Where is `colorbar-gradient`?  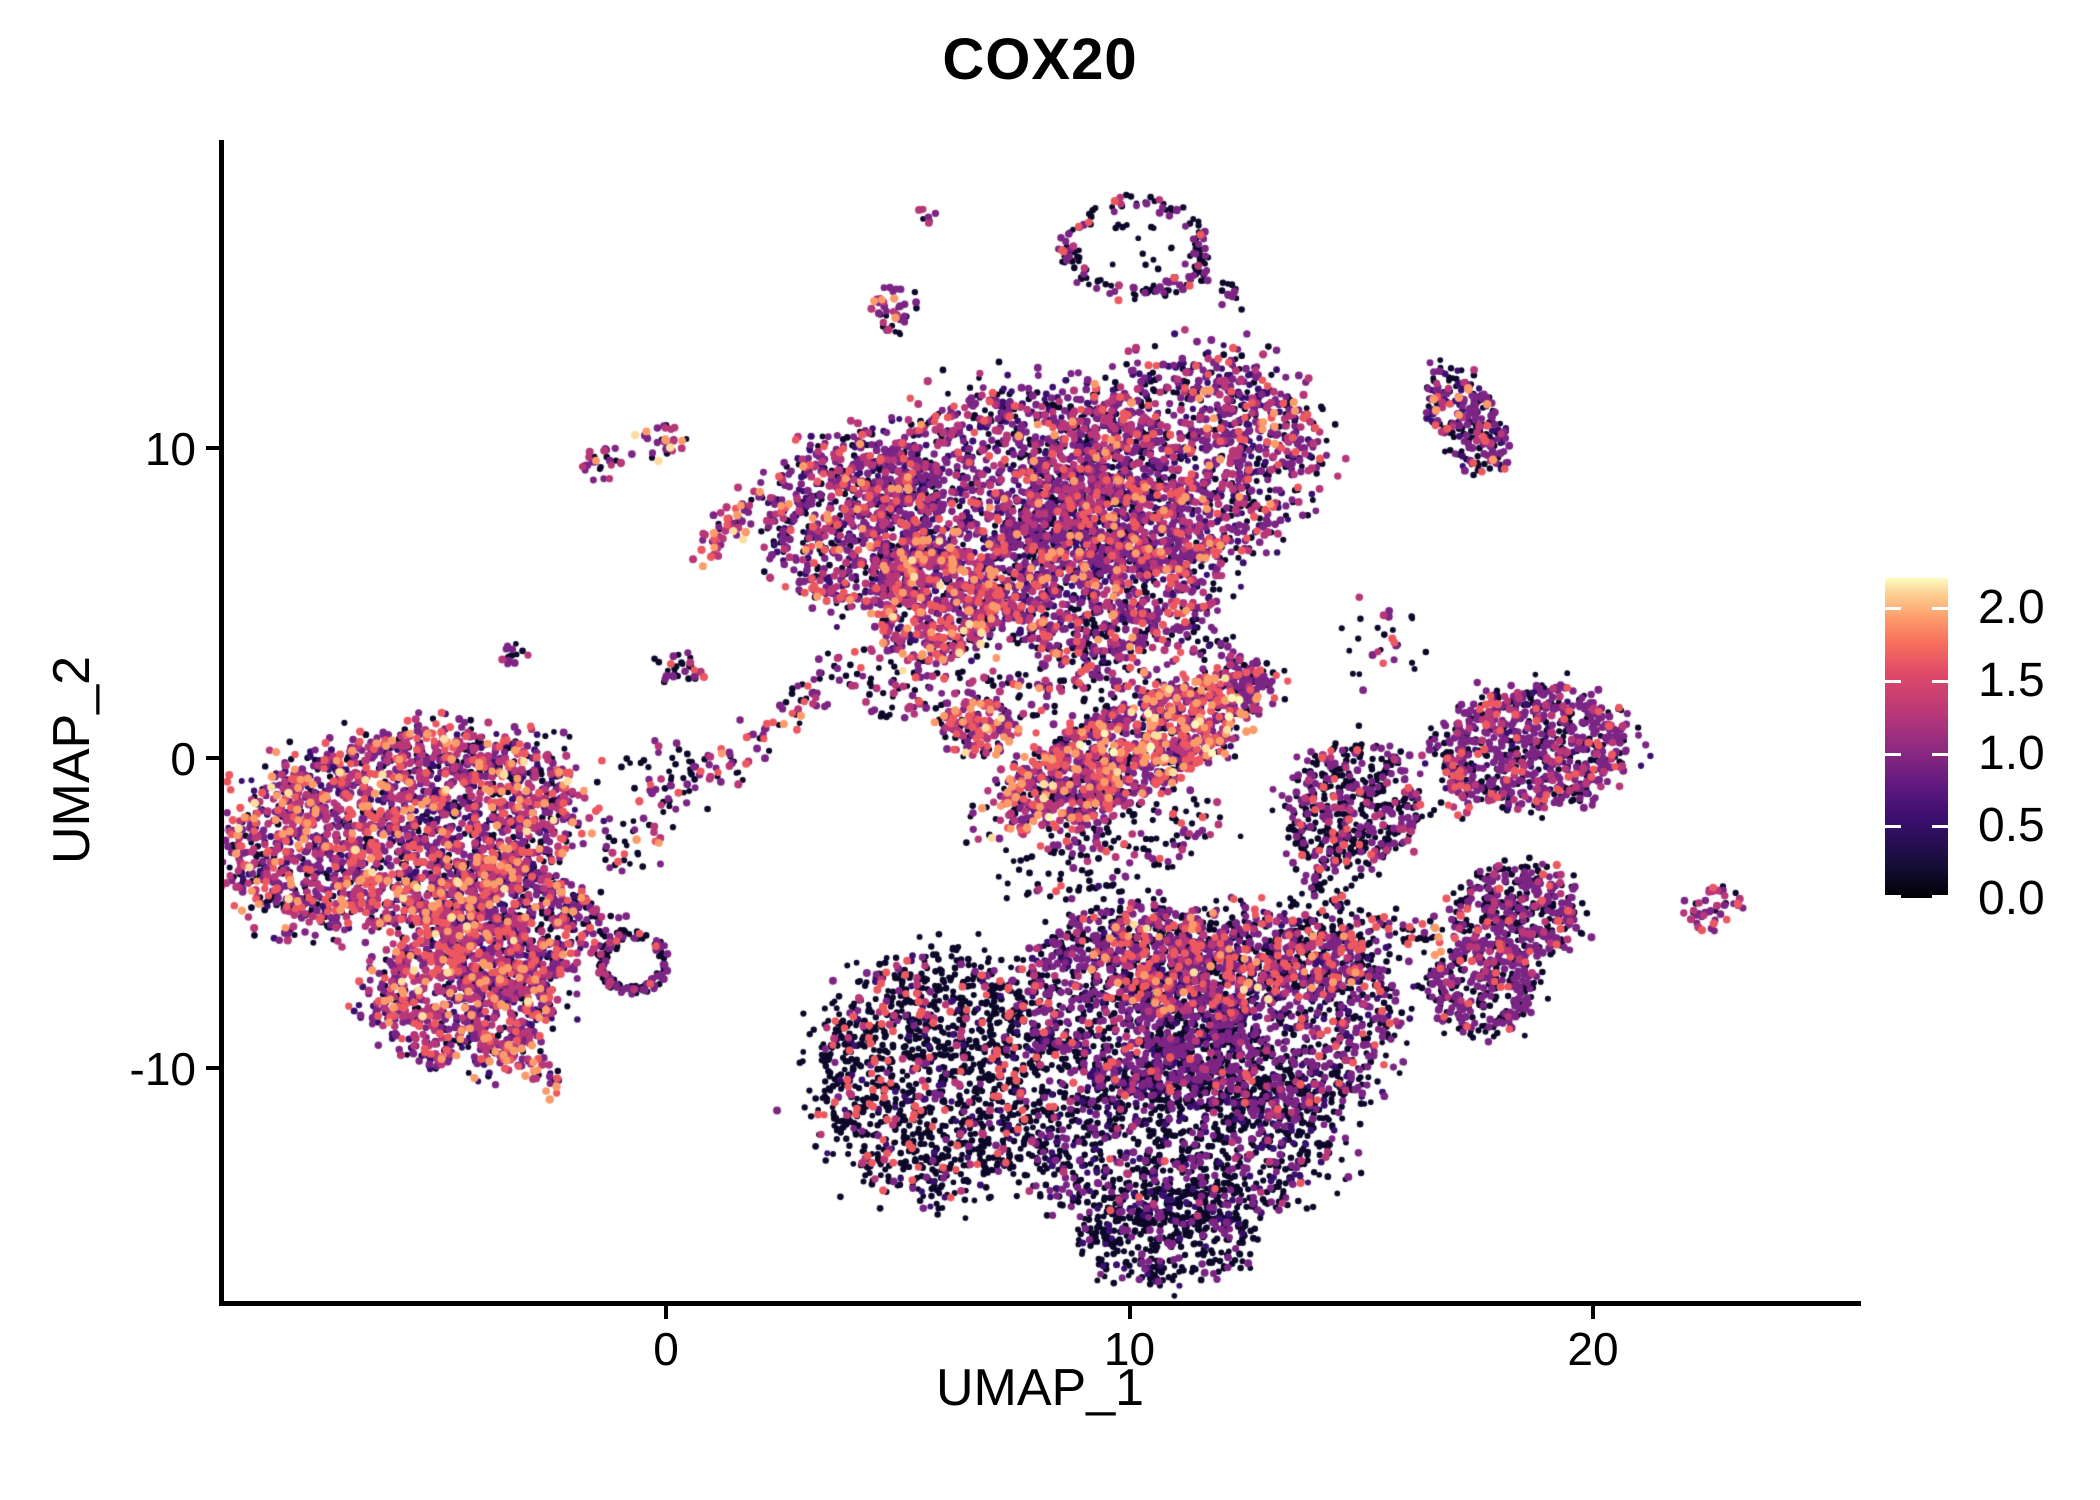 colorbar-gradient is located at coordinates (1916, 738).